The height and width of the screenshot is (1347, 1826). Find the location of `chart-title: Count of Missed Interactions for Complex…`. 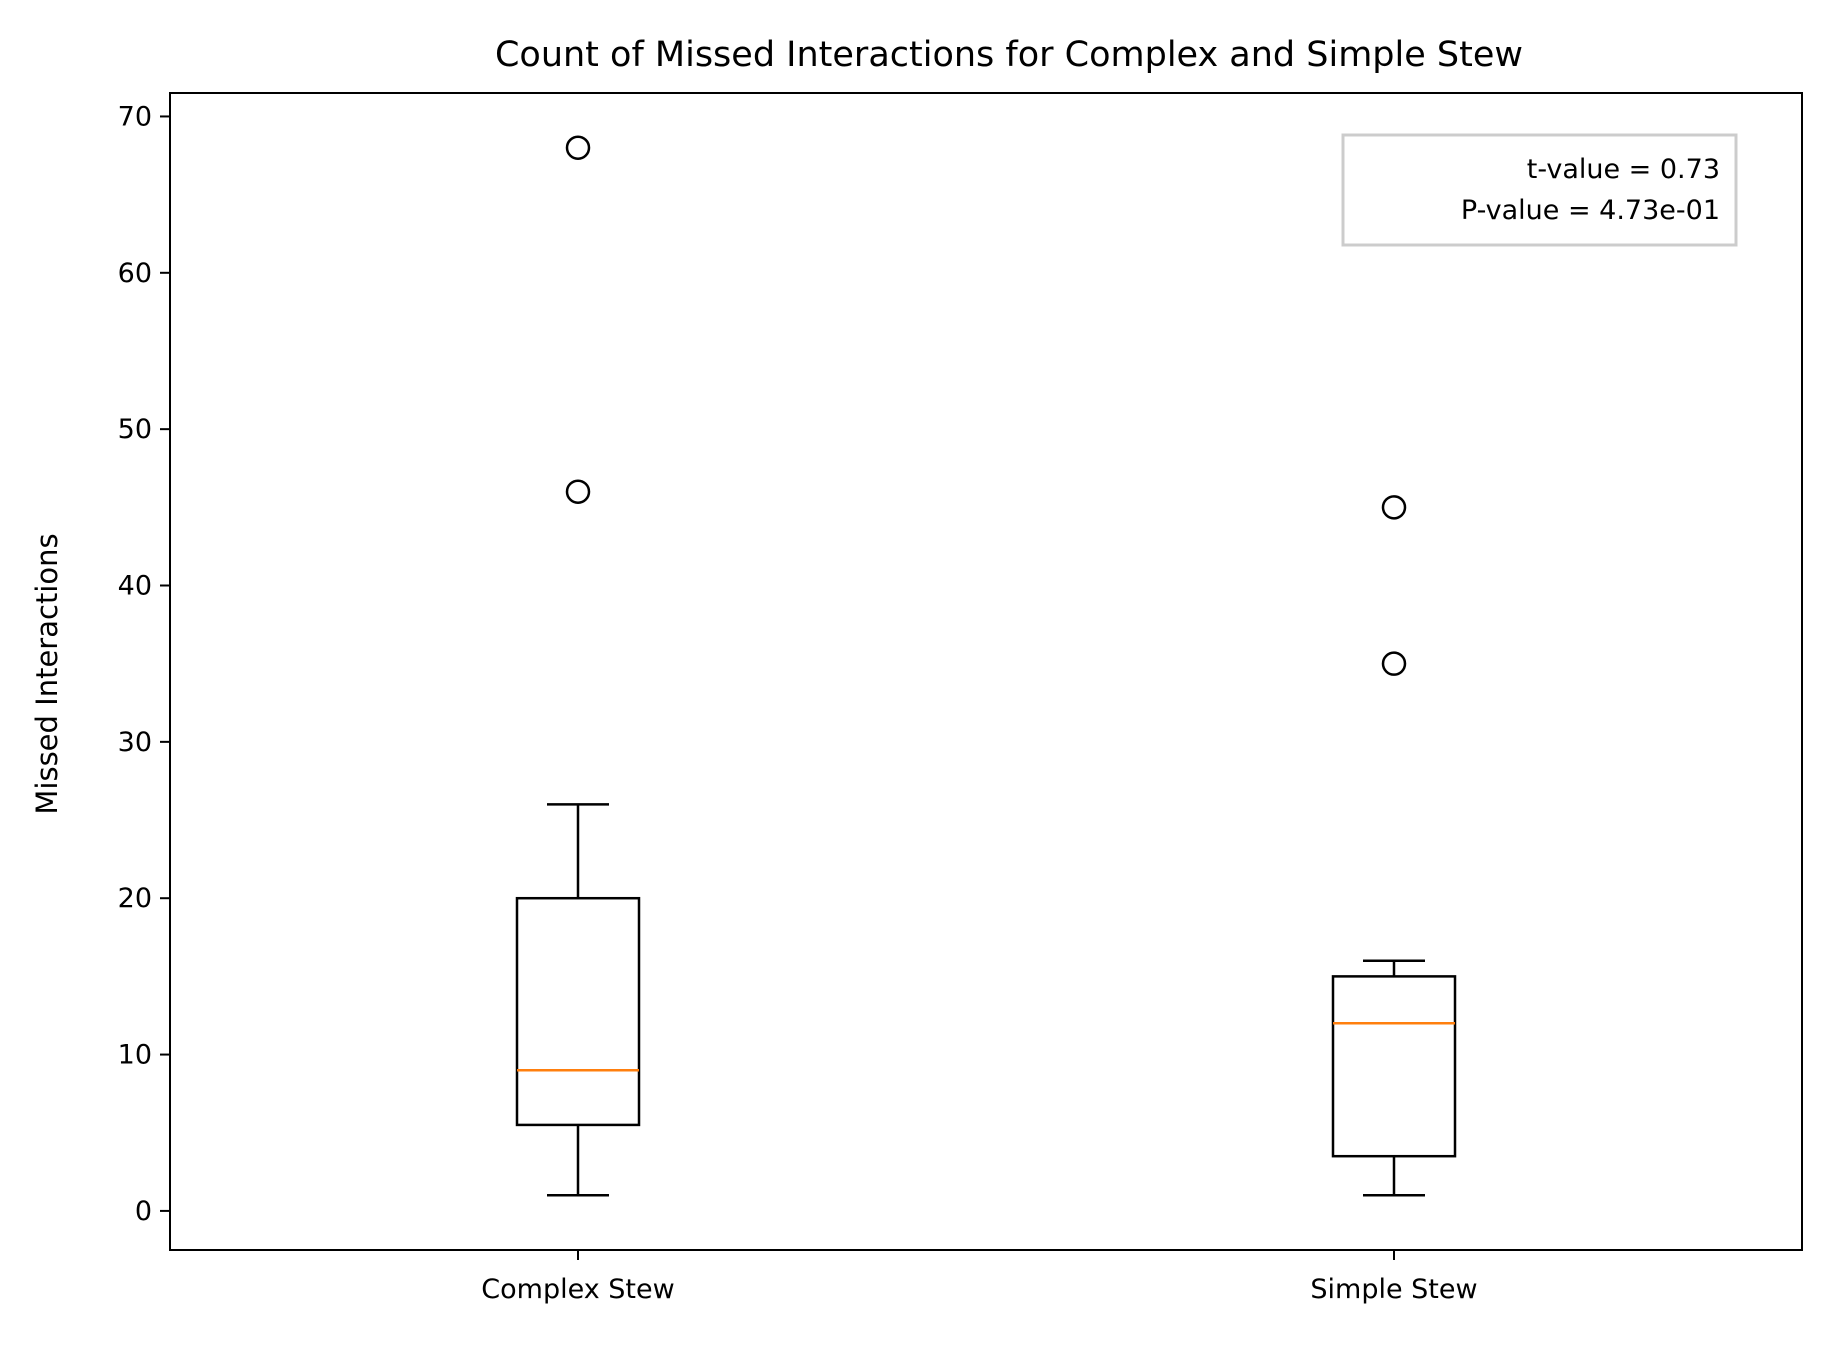

chart-title: Count of Missed Interactions for Complex… is located at coordinates (1009, 55).